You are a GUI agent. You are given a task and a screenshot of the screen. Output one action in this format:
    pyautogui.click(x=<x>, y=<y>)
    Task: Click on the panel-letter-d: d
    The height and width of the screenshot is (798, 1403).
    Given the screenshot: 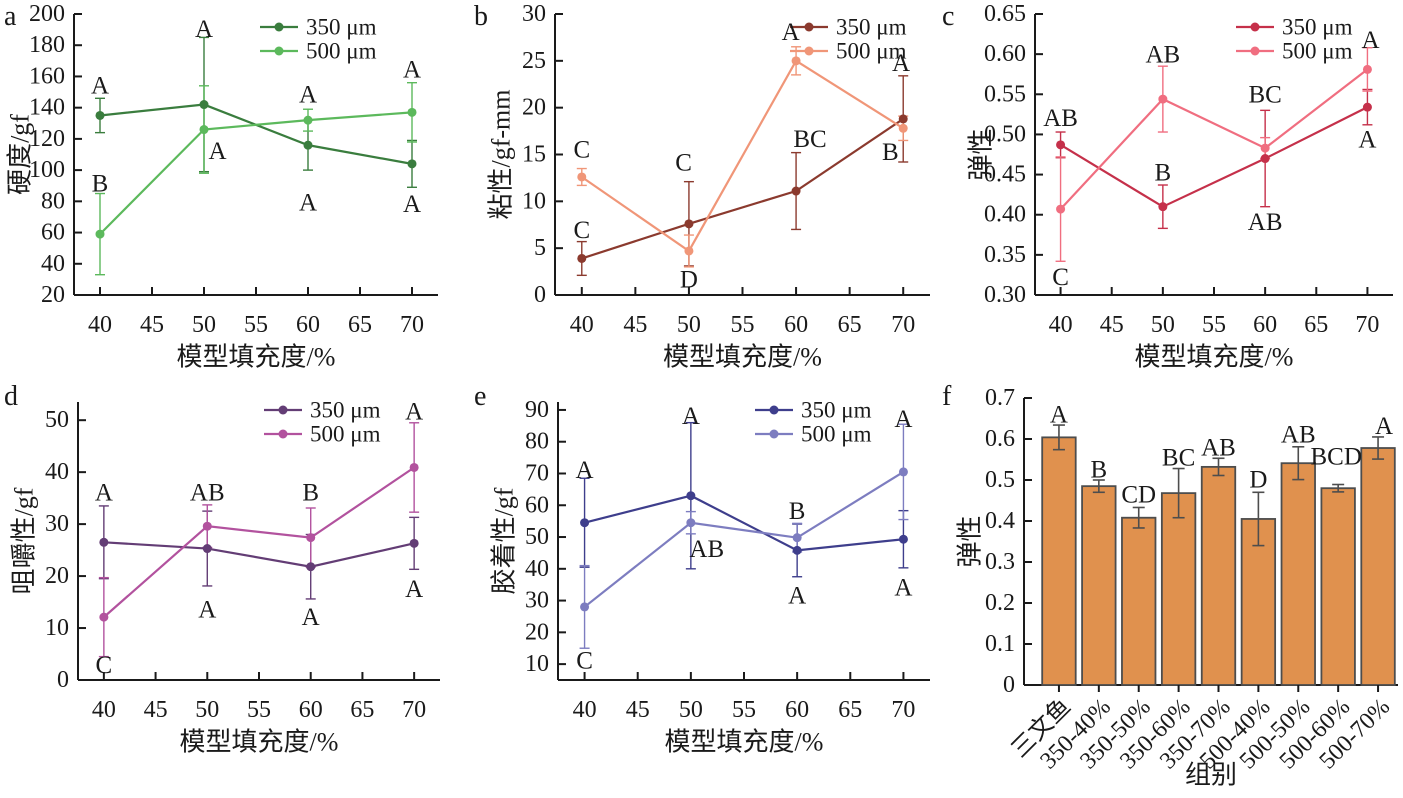 What is the action you would take?
    pyautogui.click(x=11, y=396)
    